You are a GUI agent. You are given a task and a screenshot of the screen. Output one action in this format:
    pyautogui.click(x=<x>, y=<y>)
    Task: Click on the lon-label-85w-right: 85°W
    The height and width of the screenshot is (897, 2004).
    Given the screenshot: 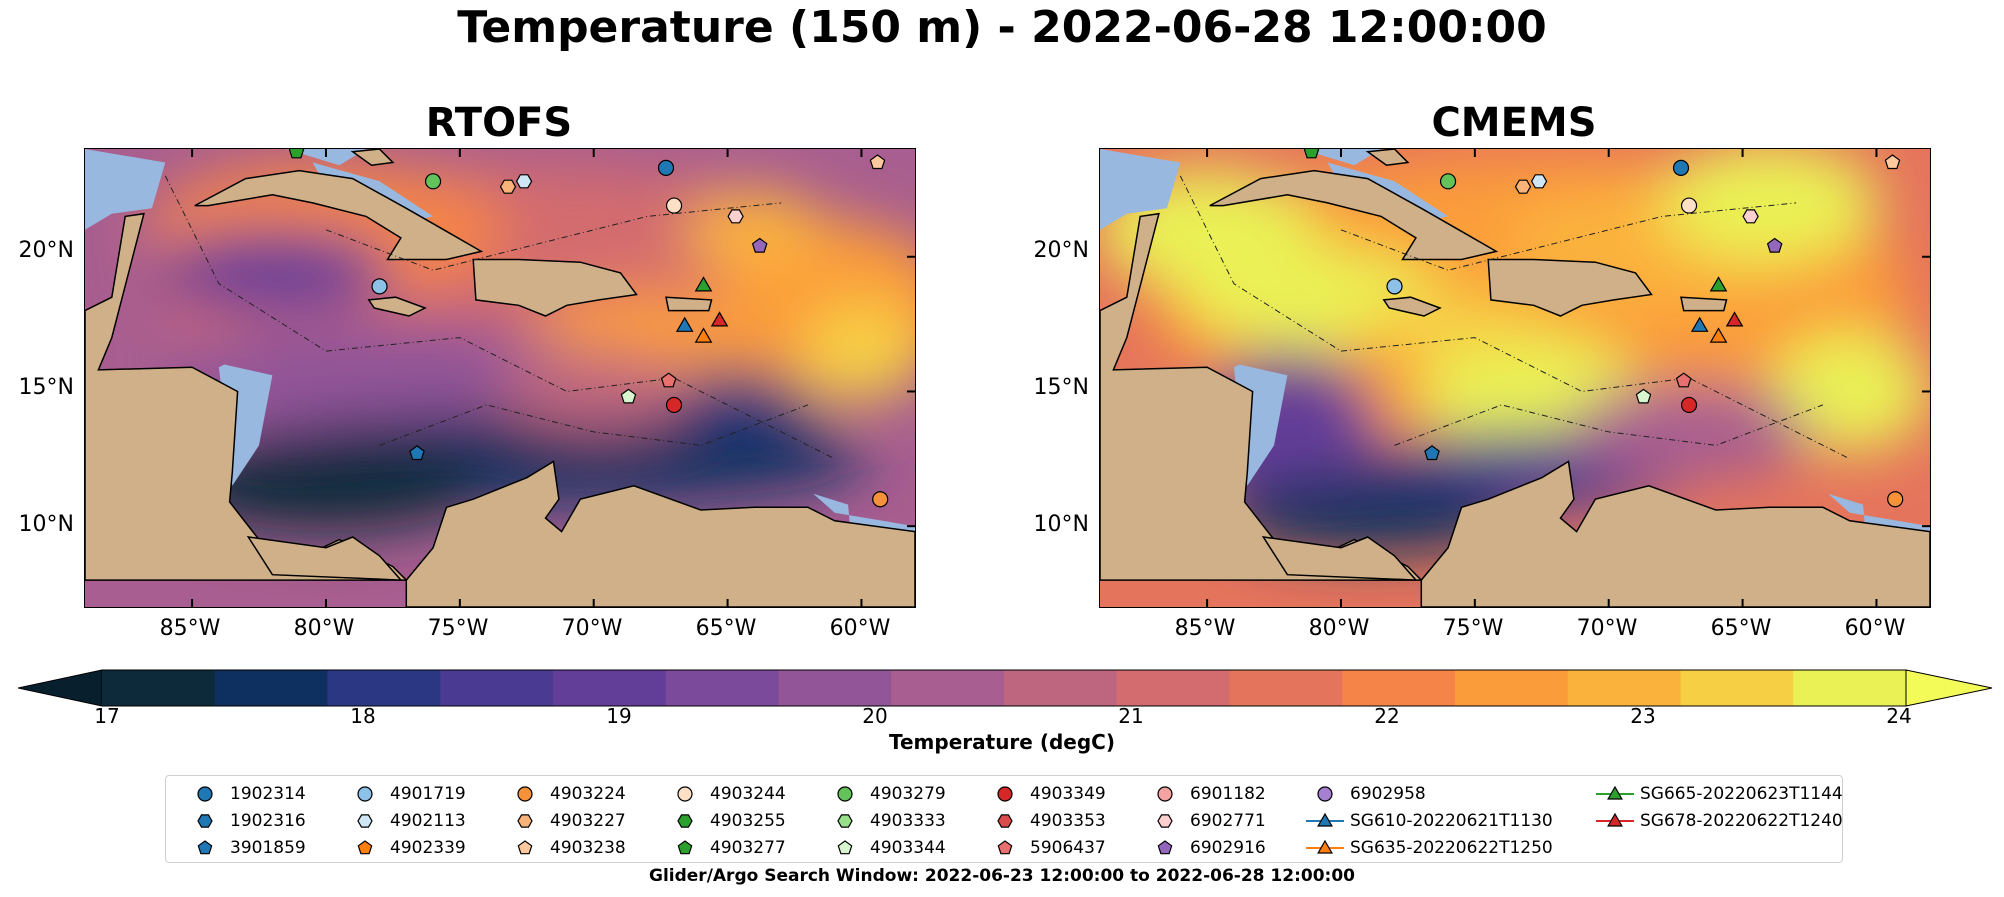 What is the action you would take?
    pyautogui.click(x=1205, y=628)
    